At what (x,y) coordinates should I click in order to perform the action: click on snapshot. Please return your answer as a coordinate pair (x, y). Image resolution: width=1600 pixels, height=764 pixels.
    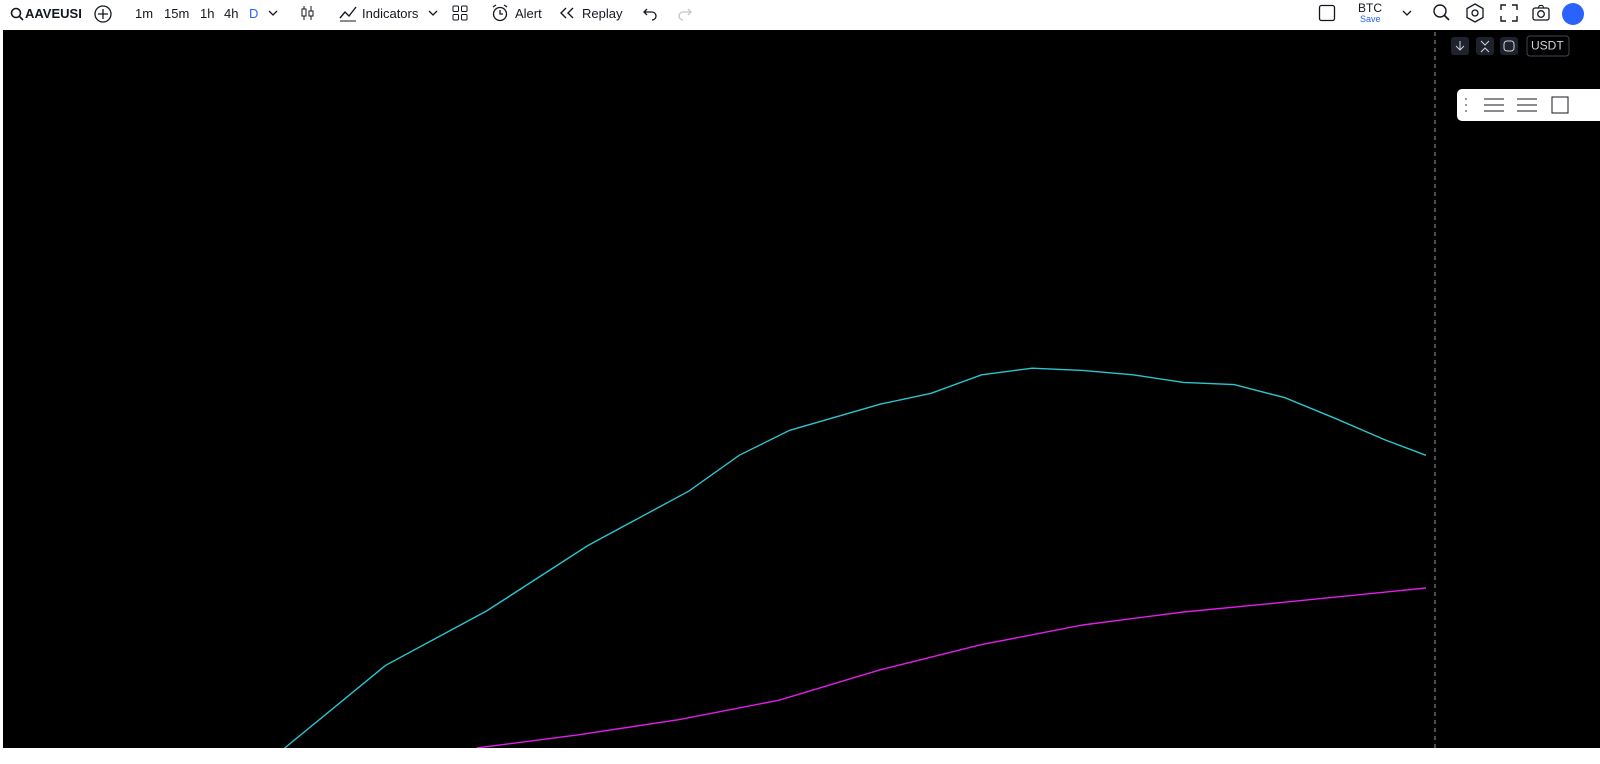
    Looking at the image, I should click on (1541, 13).